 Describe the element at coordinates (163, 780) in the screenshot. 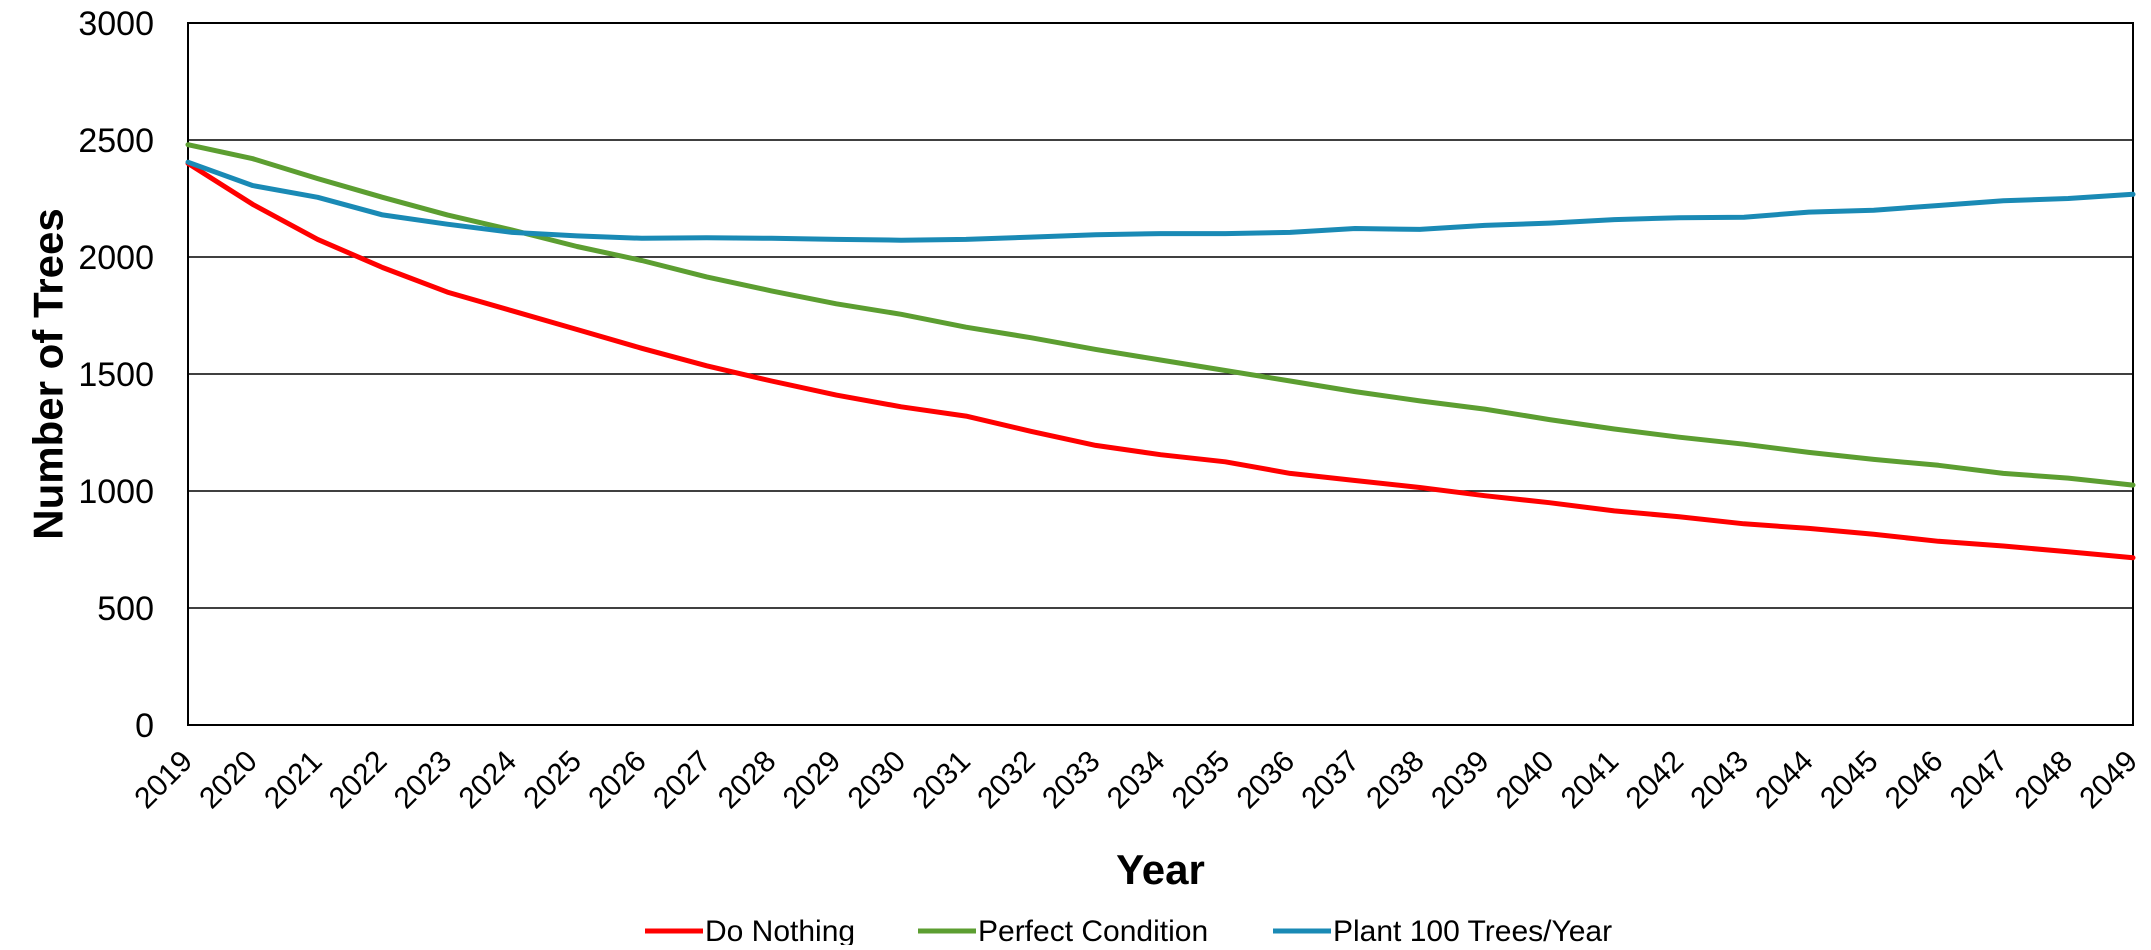

I see `x-tick-label: 2019` at that location.